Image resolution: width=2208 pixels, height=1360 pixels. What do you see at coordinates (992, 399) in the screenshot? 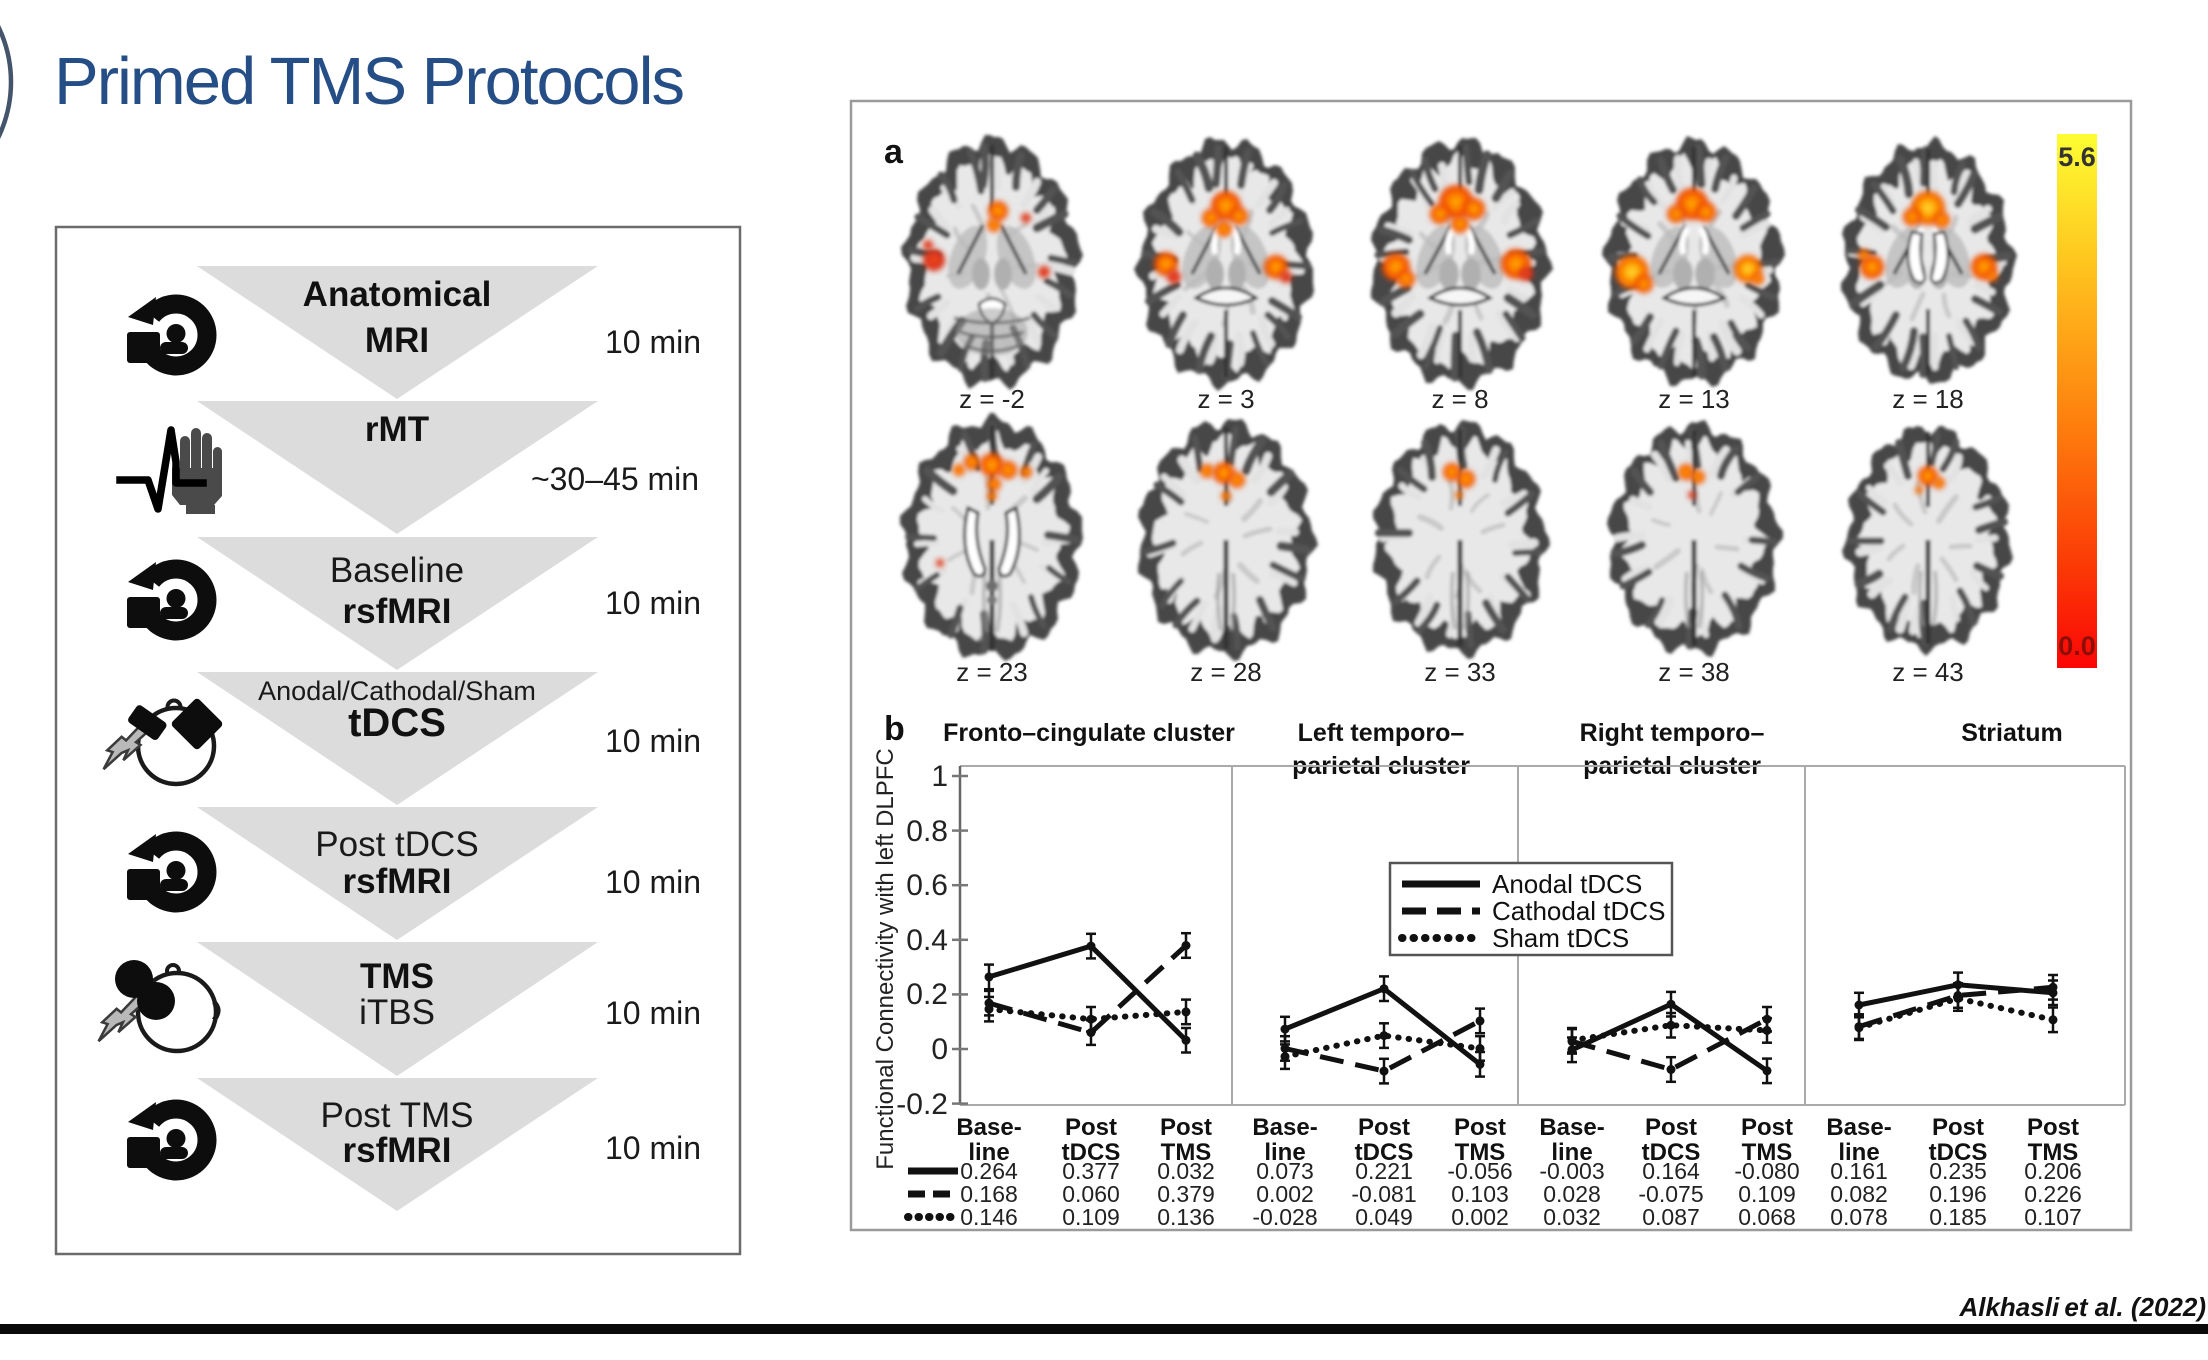
I see `svg-text: z = -2` at bounding box center [992, 399].